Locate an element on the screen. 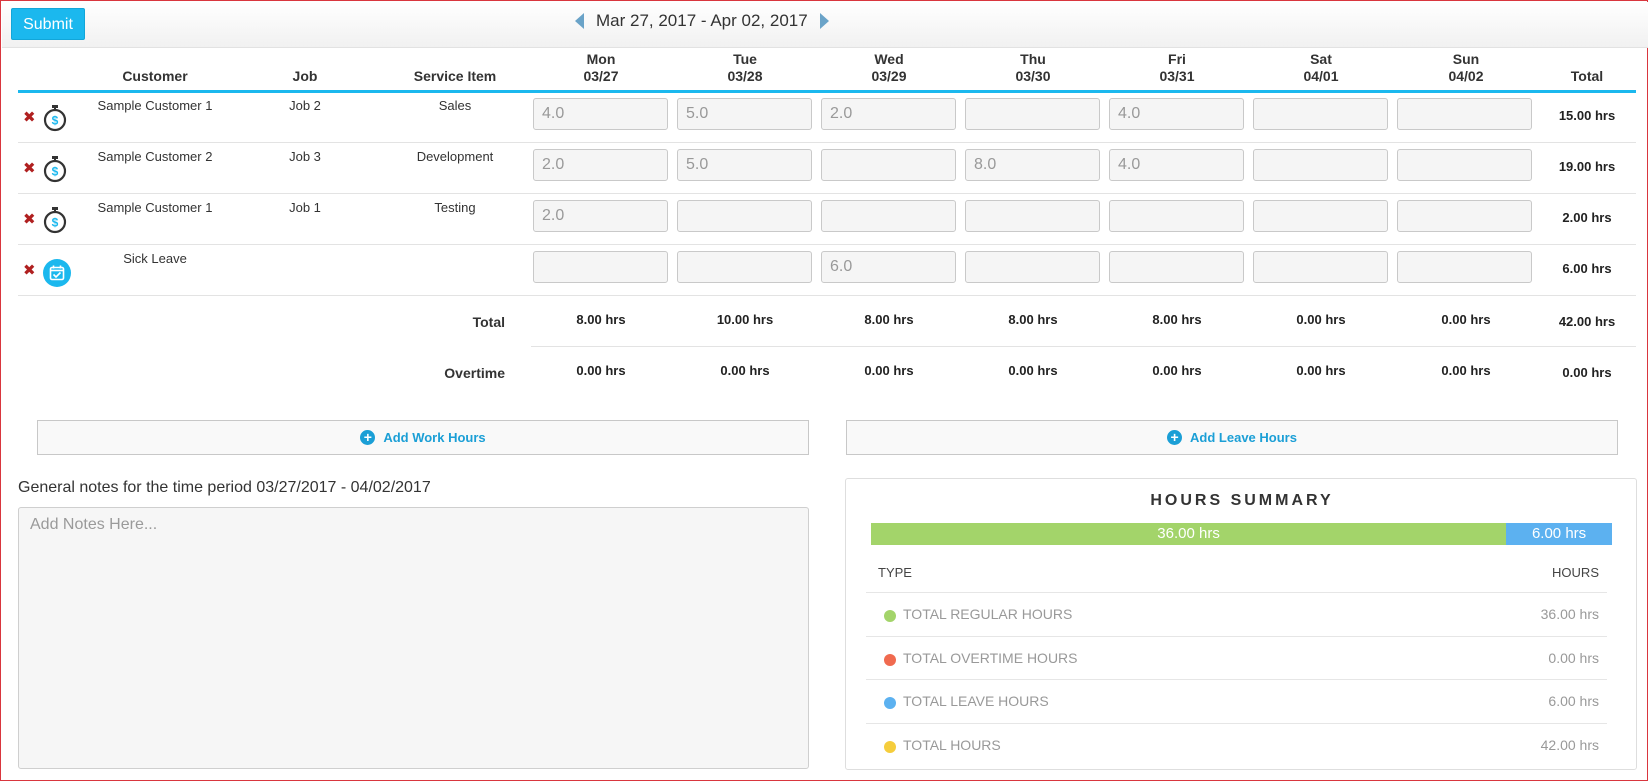 The width and height of the screenshot is (1648, 781). hours-summary-bar: 36.00 hrs 6.00 hrs is located at coordinates (1241, 534).